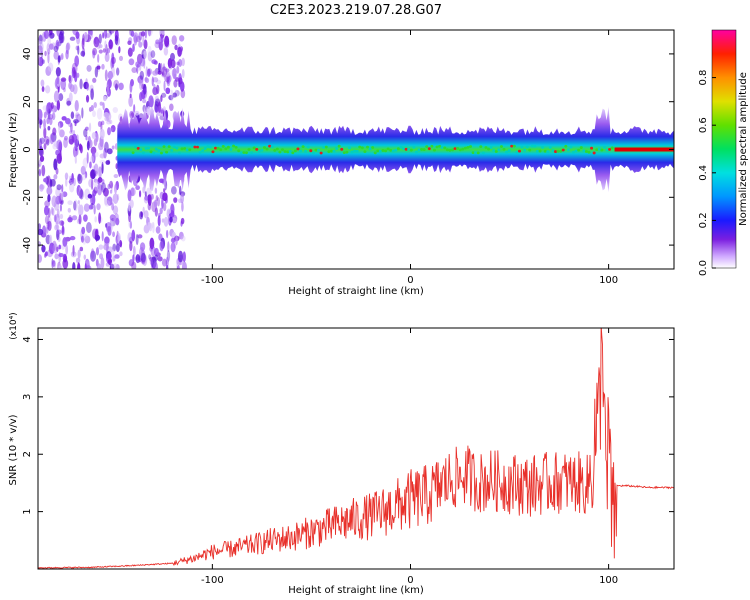  What do you see at coordinates (372, 149) in the screenshot?
I see `spectrogram-core-line` at bounding box center [372, 149].